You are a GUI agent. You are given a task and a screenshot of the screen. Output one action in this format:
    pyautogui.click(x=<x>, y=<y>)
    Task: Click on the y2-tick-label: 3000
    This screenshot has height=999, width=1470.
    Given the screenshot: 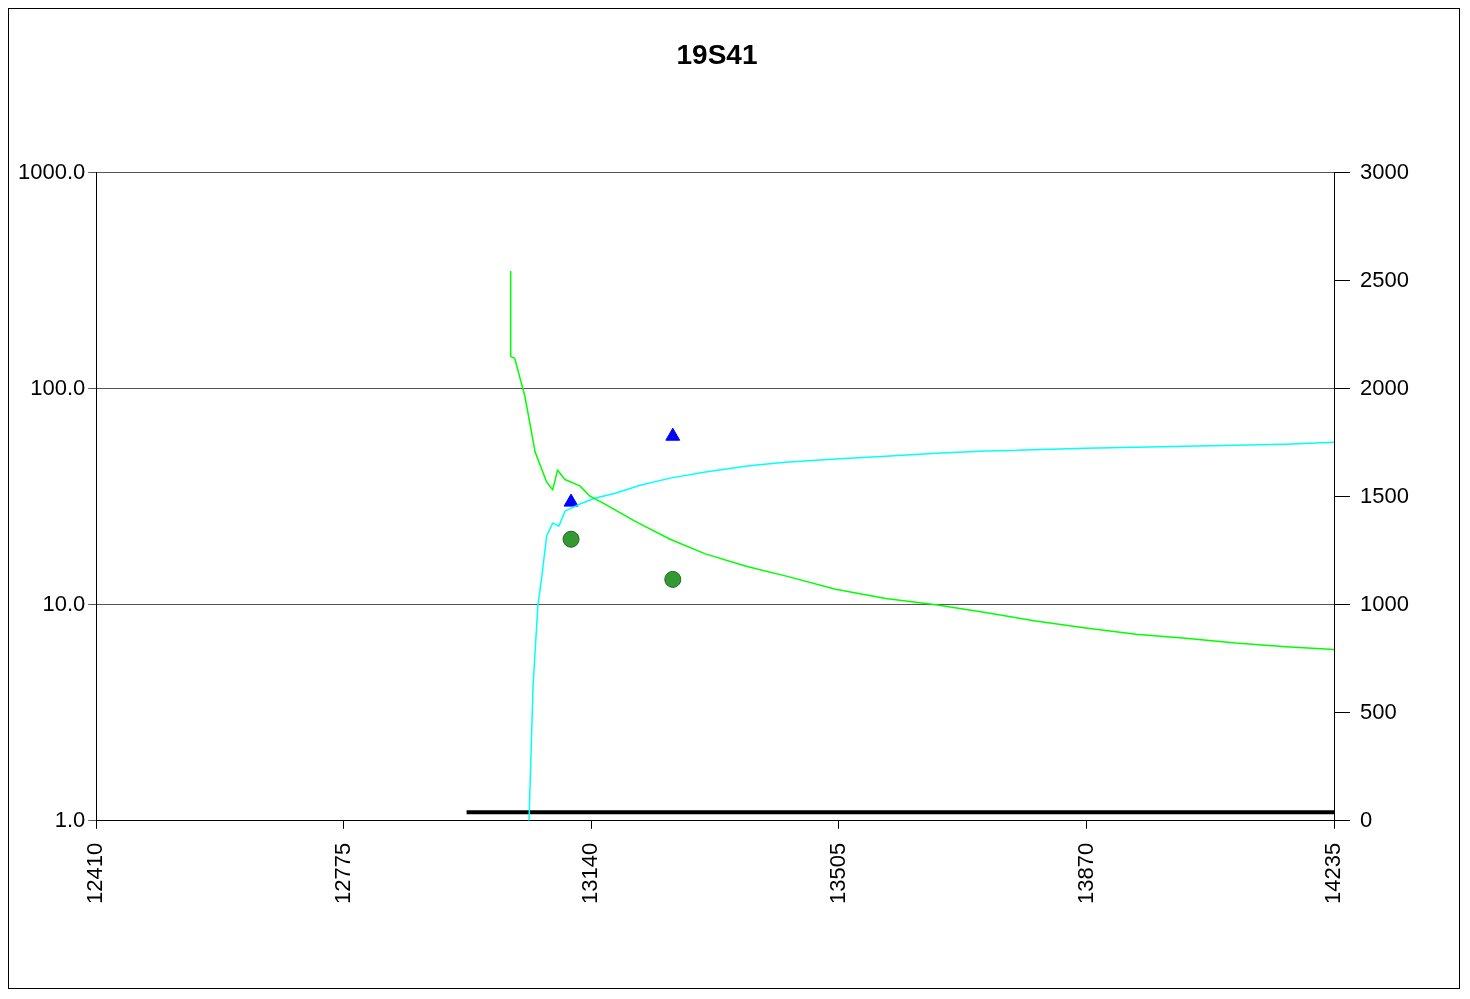 What is the action you would take?
    pyautogui.click(x=1385, y=171)
    